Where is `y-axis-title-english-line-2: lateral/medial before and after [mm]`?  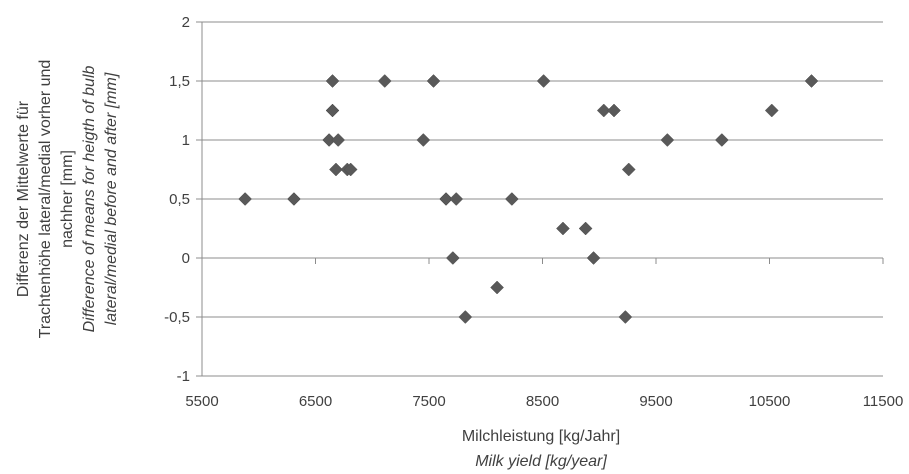
y-axis-title-english-line-2: lateral/medial before and after [mm] is located at coordinates (111, 198).